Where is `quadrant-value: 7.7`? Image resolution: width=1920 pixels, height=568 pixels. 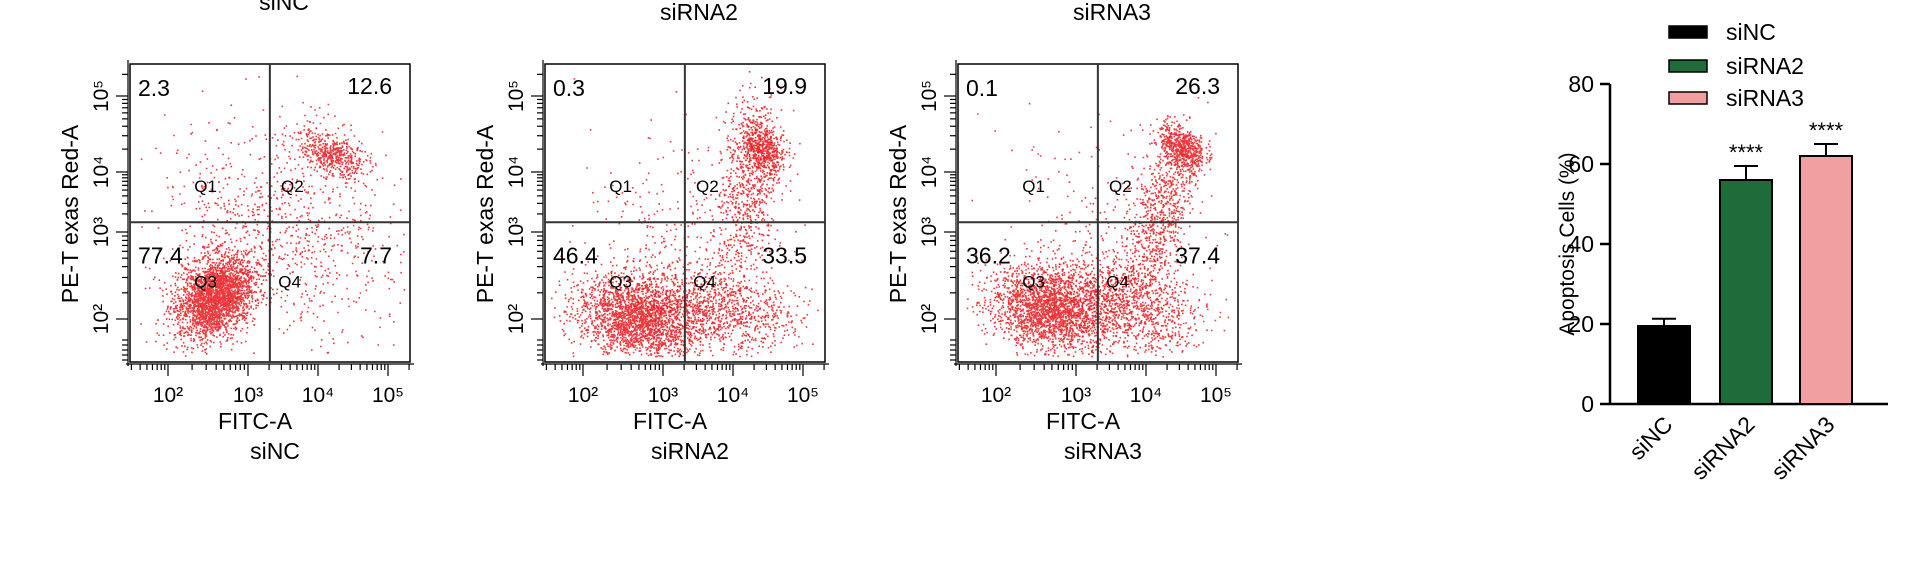 quadrant-value: 7.7 is located at coordinates (376, 256).